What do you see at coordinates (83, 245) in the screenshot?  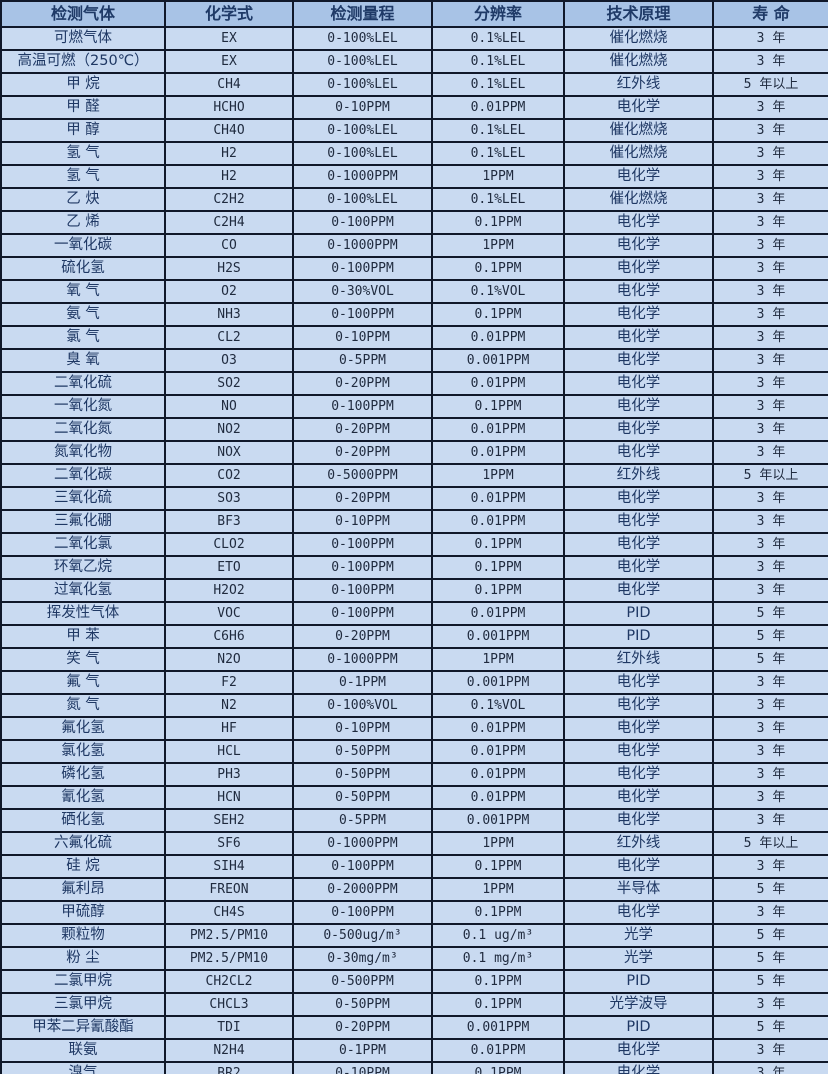 I see `gas-name-cell: 一氧化碳` at bounding box center [83, 245].